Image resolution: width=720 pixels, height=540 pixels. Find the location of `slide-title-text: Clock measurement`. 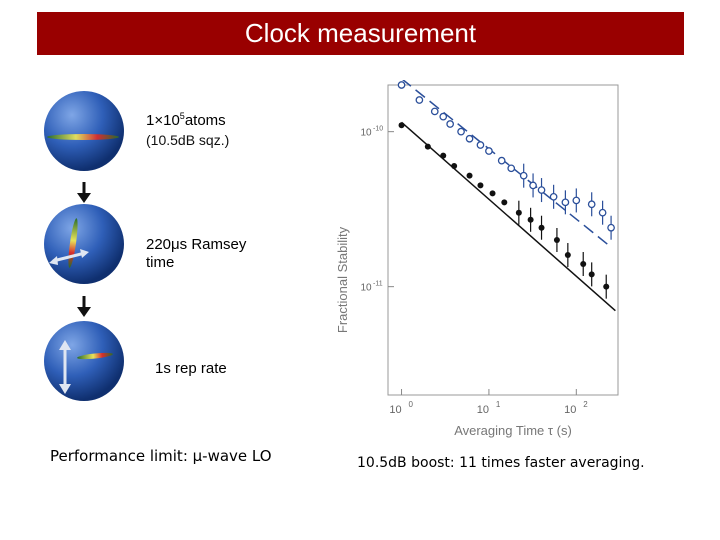

slide-title-text: Clock measurement is located at coordinates (360, 33).